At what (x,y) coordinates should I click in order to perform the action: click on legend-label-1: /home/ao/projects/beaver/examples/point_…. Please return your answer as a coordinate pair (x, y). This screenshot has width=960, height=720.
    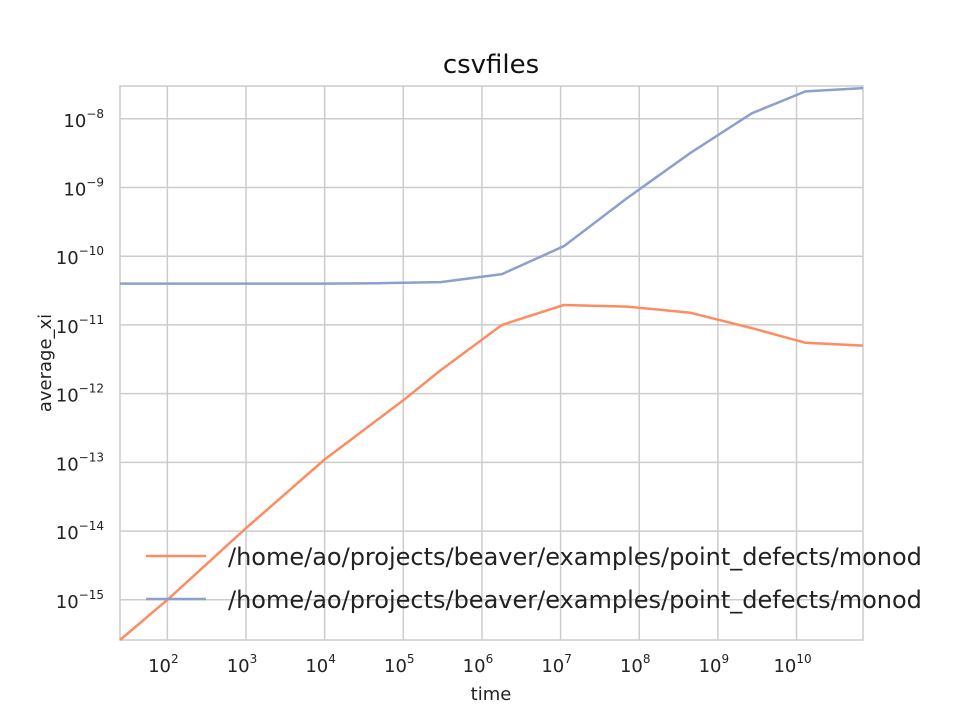
    Looking at the image, I should click on (575, 557).